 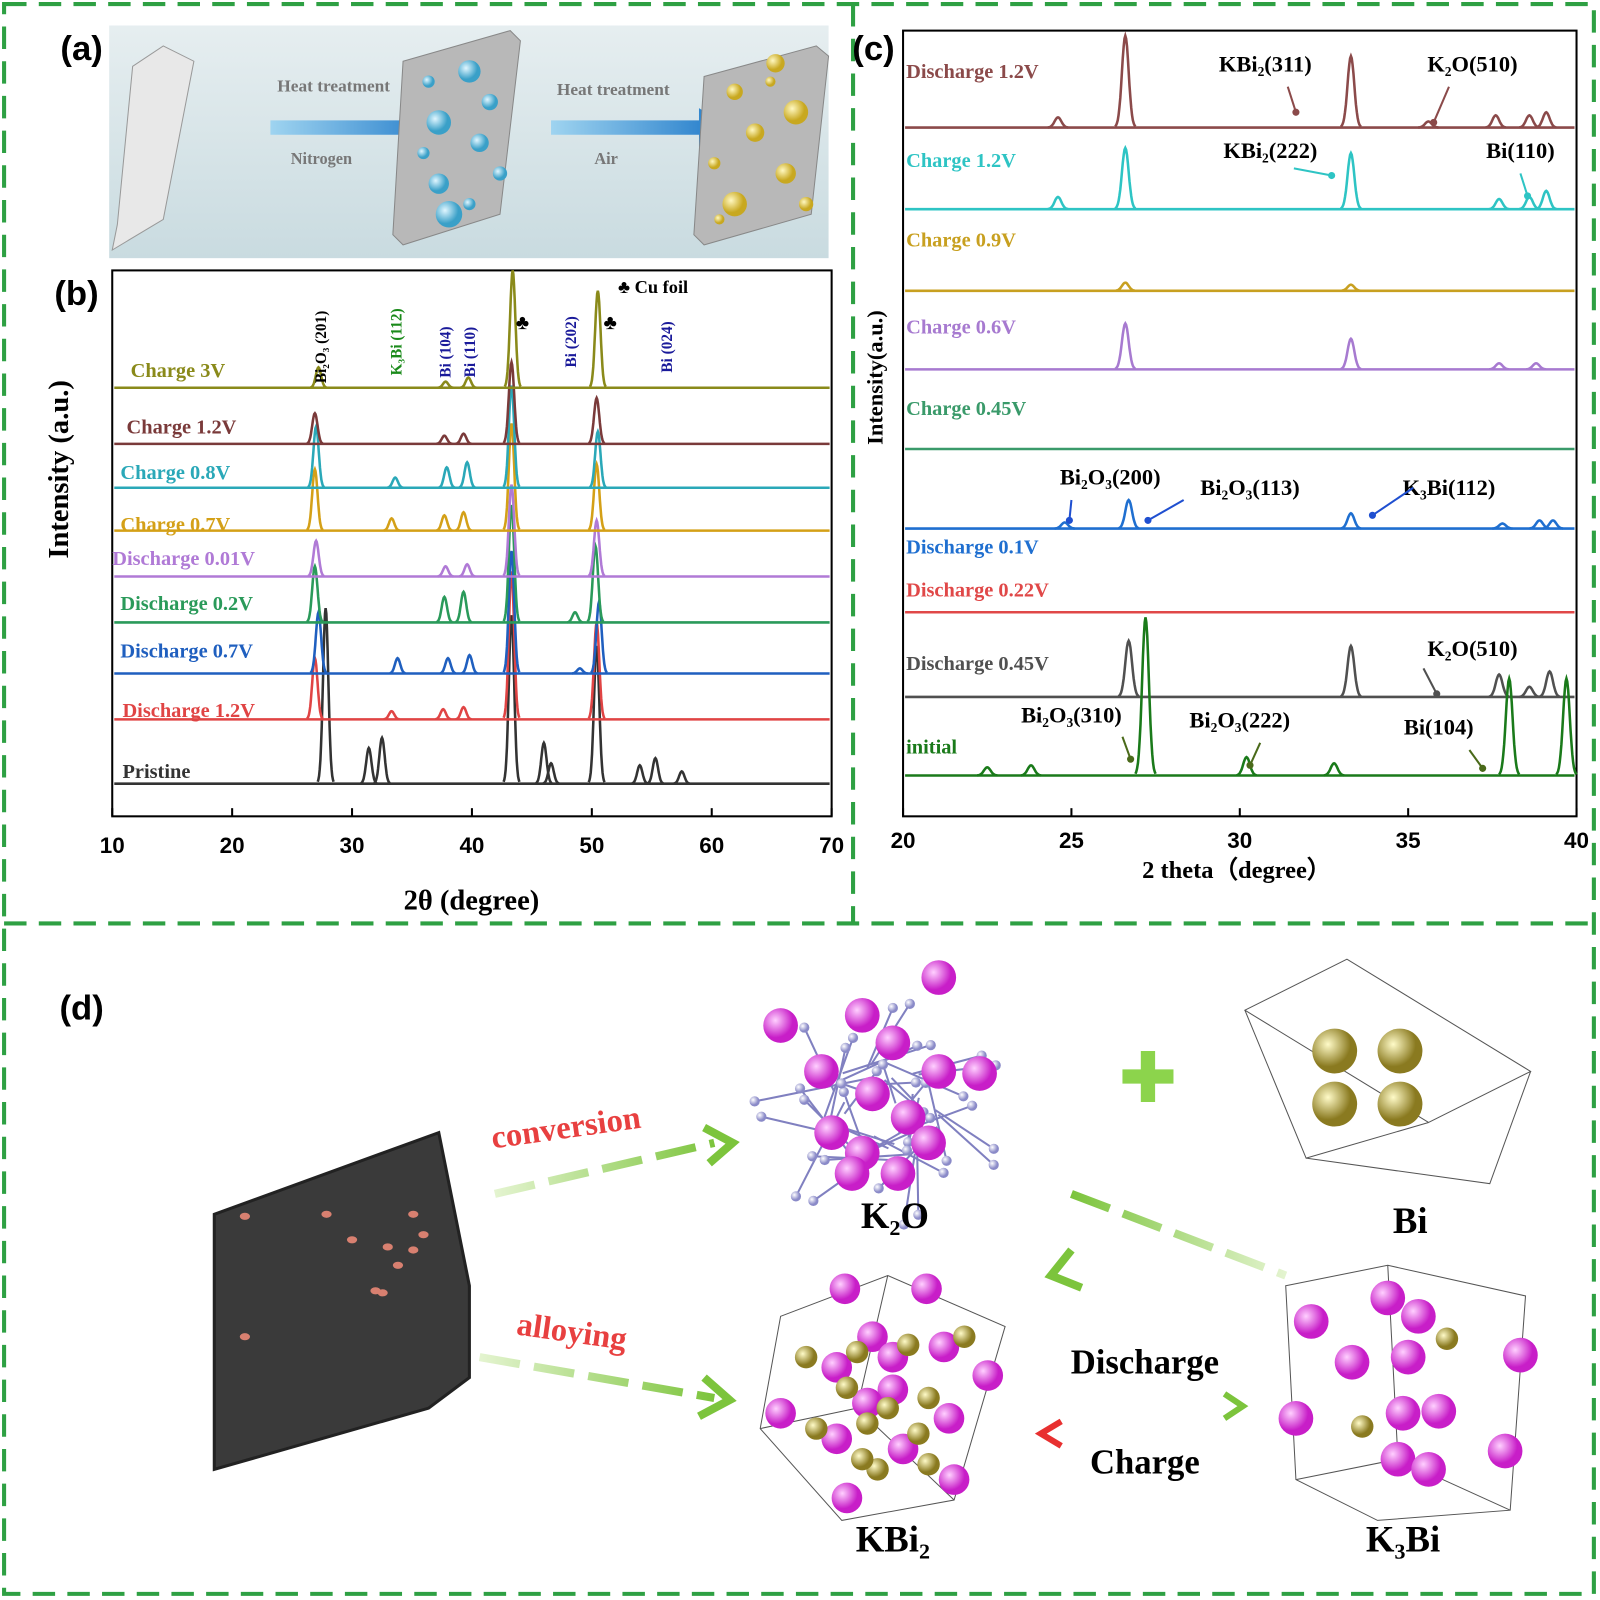 I want to click on process-label: Discharge, so click(x=1145, y=1361).